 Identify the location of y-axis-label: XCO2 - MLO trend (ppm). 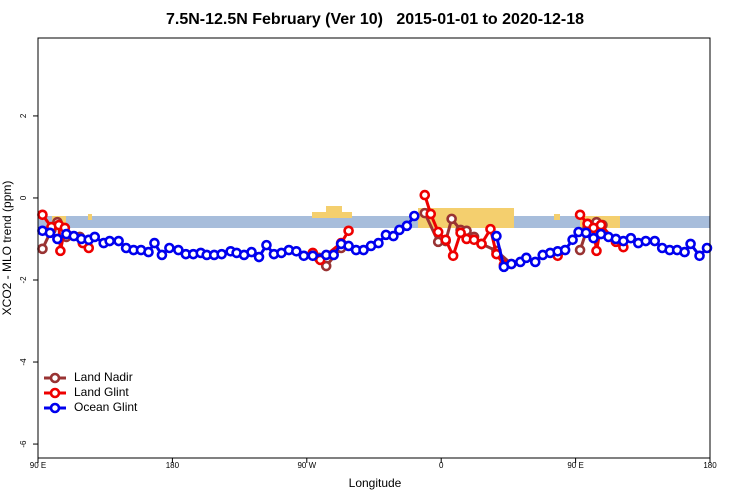
(7, 248).